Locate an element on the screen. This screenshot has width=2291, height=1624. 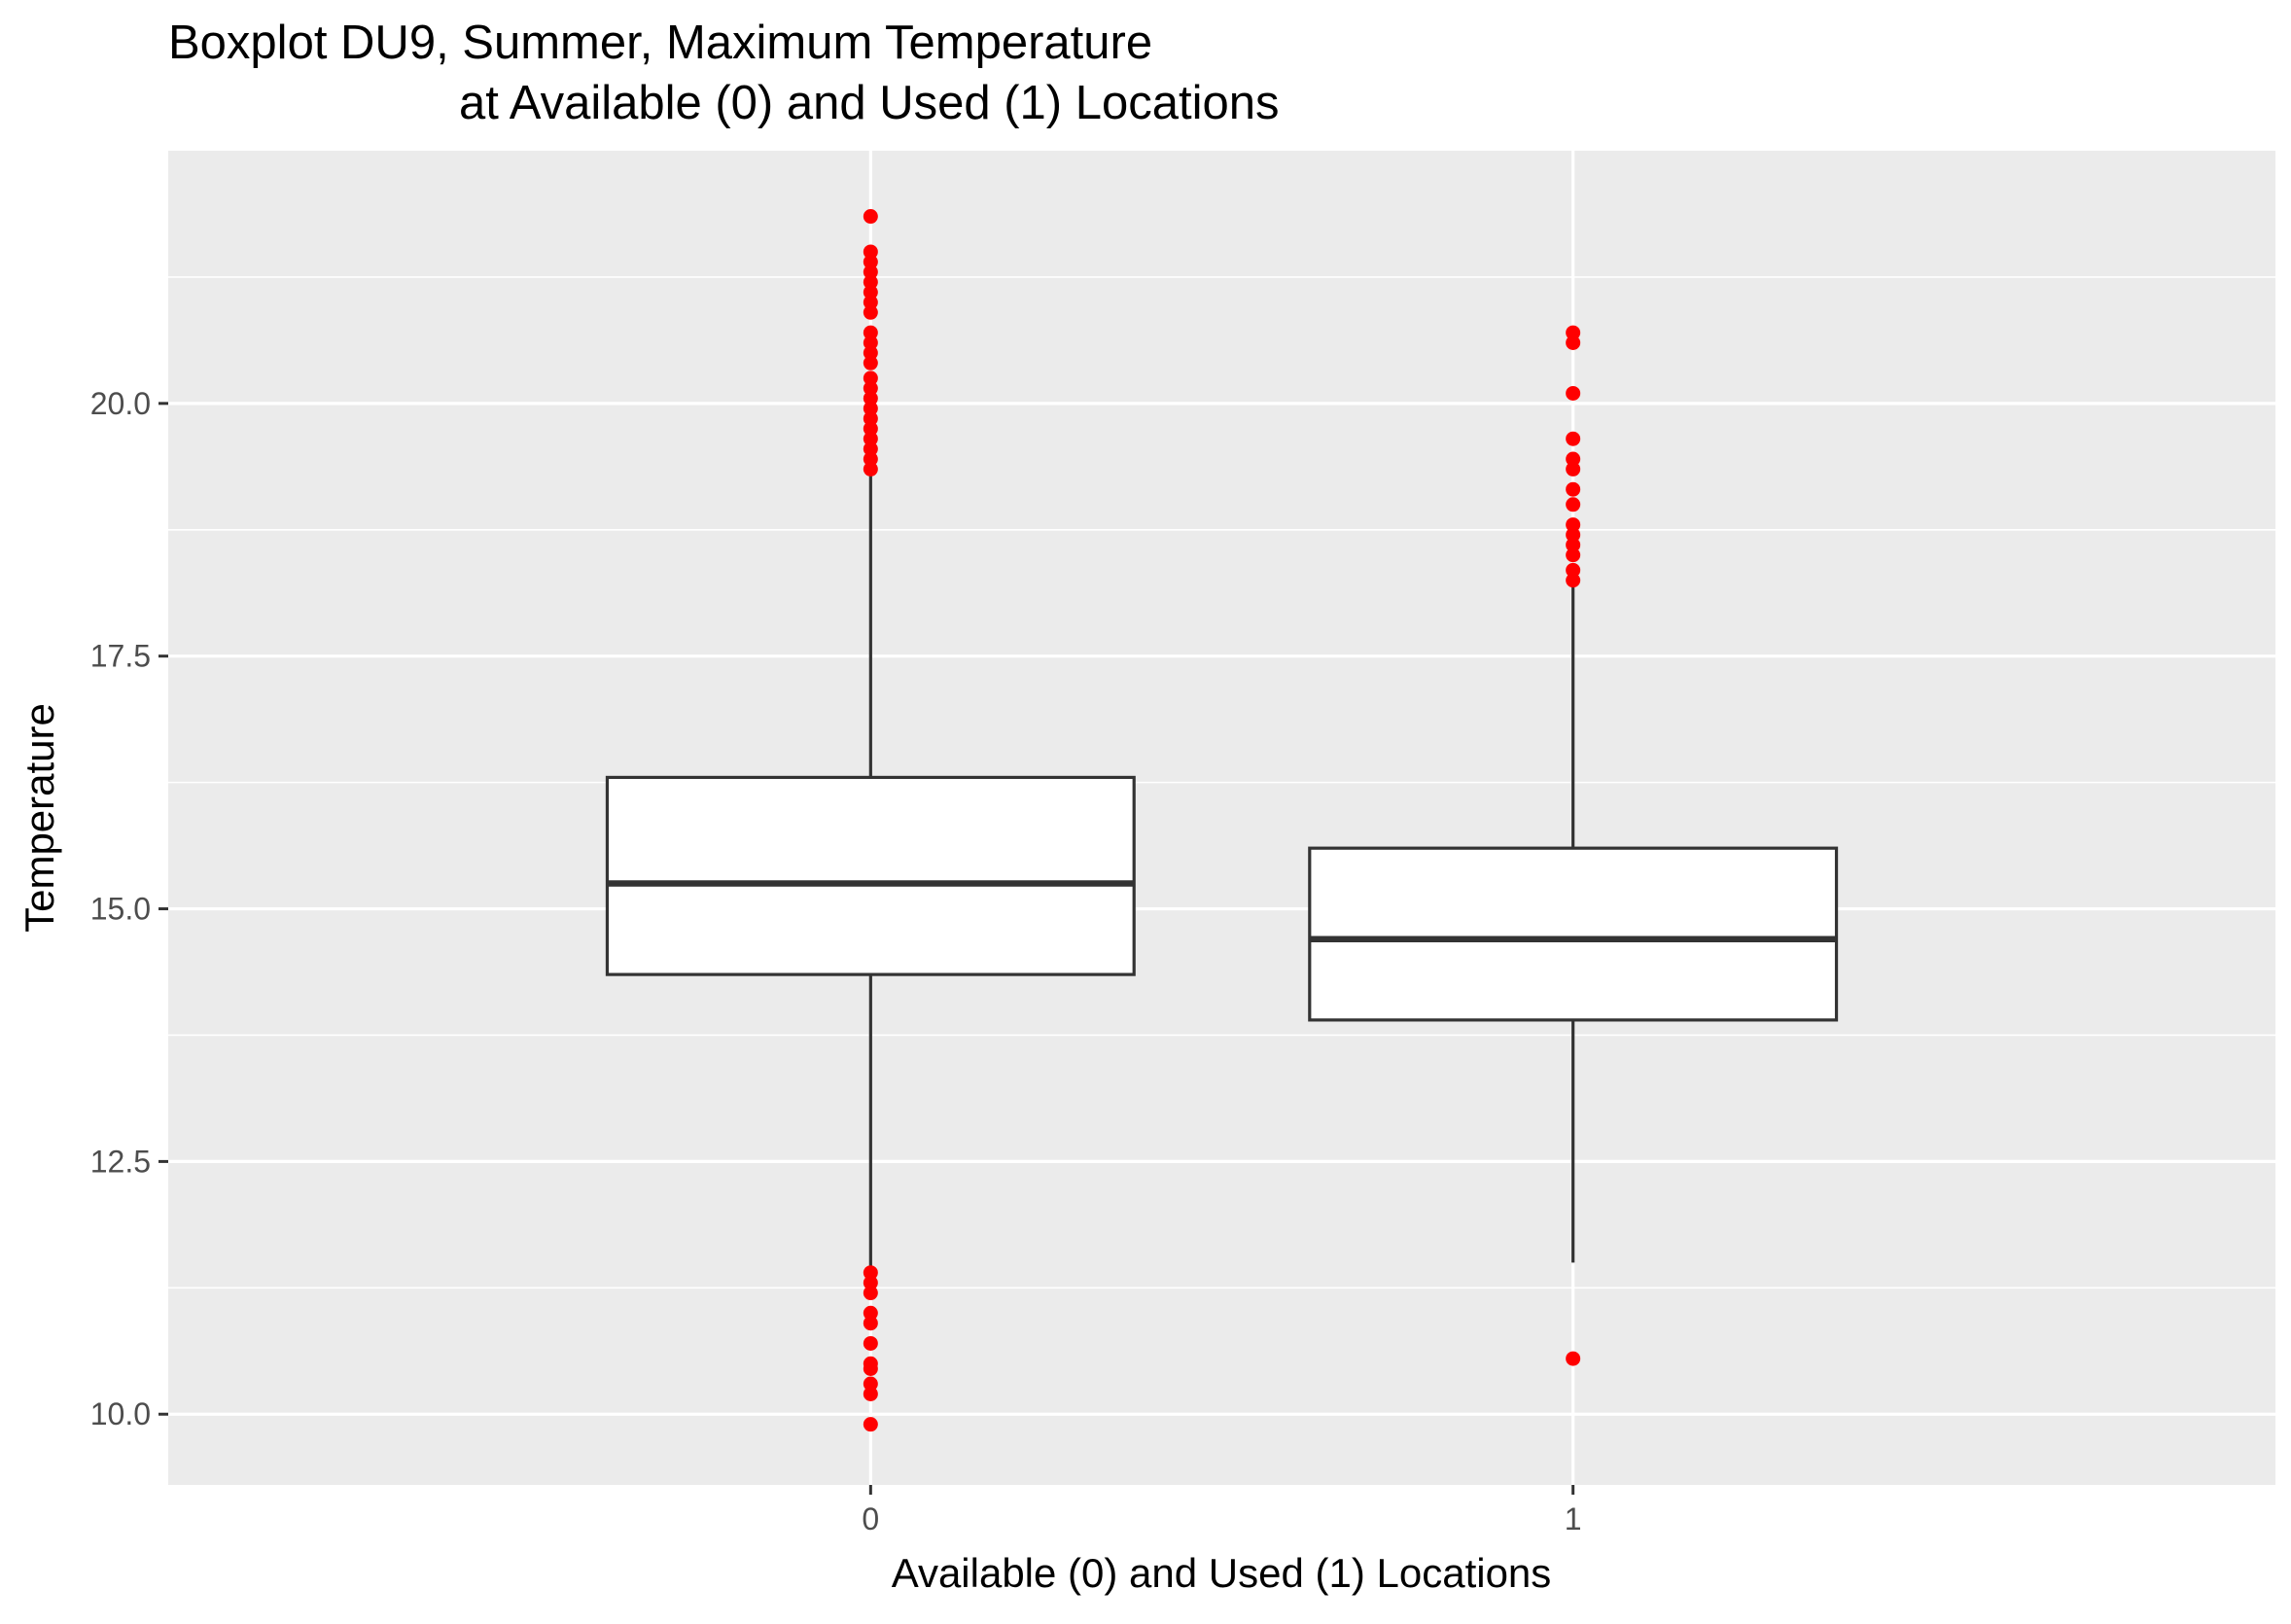
chart-title: Boxplot DU9, Summer, Maximum Temperature is located at coordinates (660, 43).